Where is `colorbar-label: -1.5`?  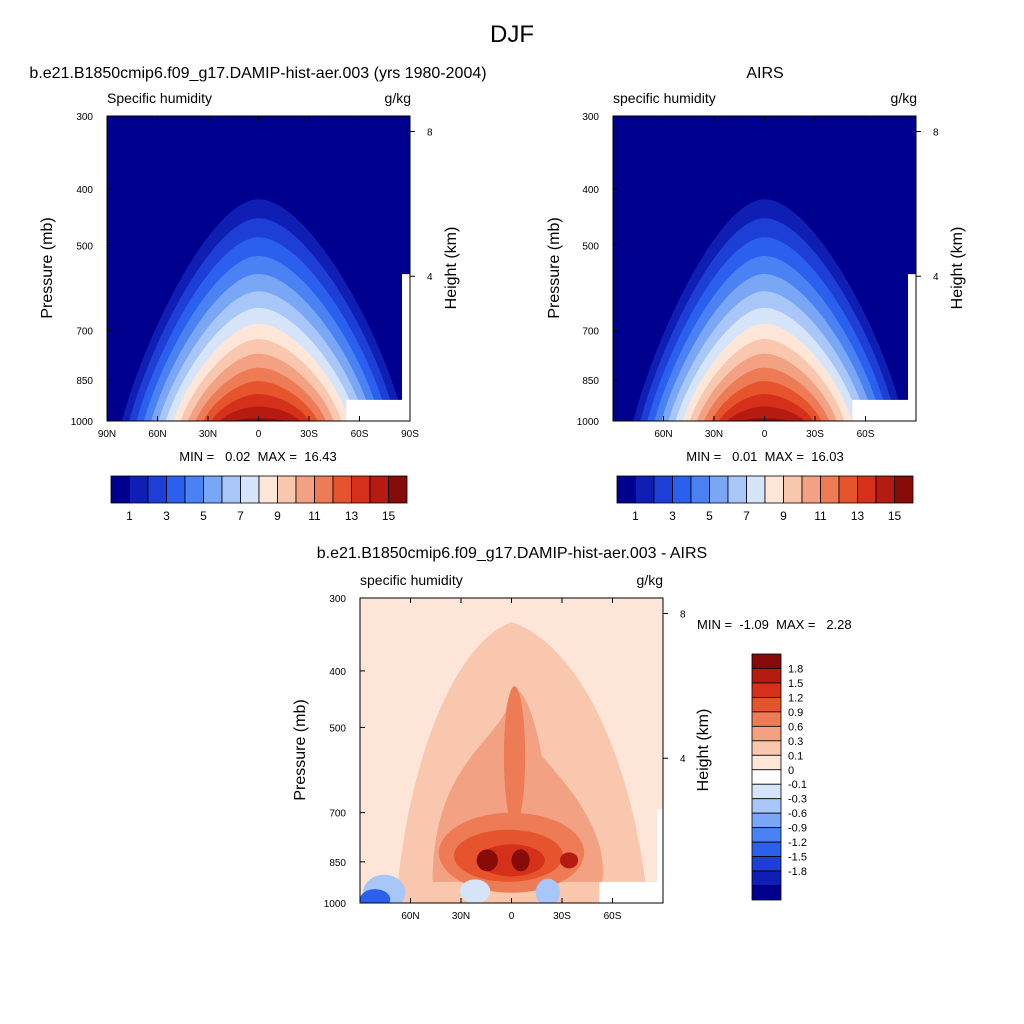 colorbar-label: -1.5 is located at coordinates (797, 858).